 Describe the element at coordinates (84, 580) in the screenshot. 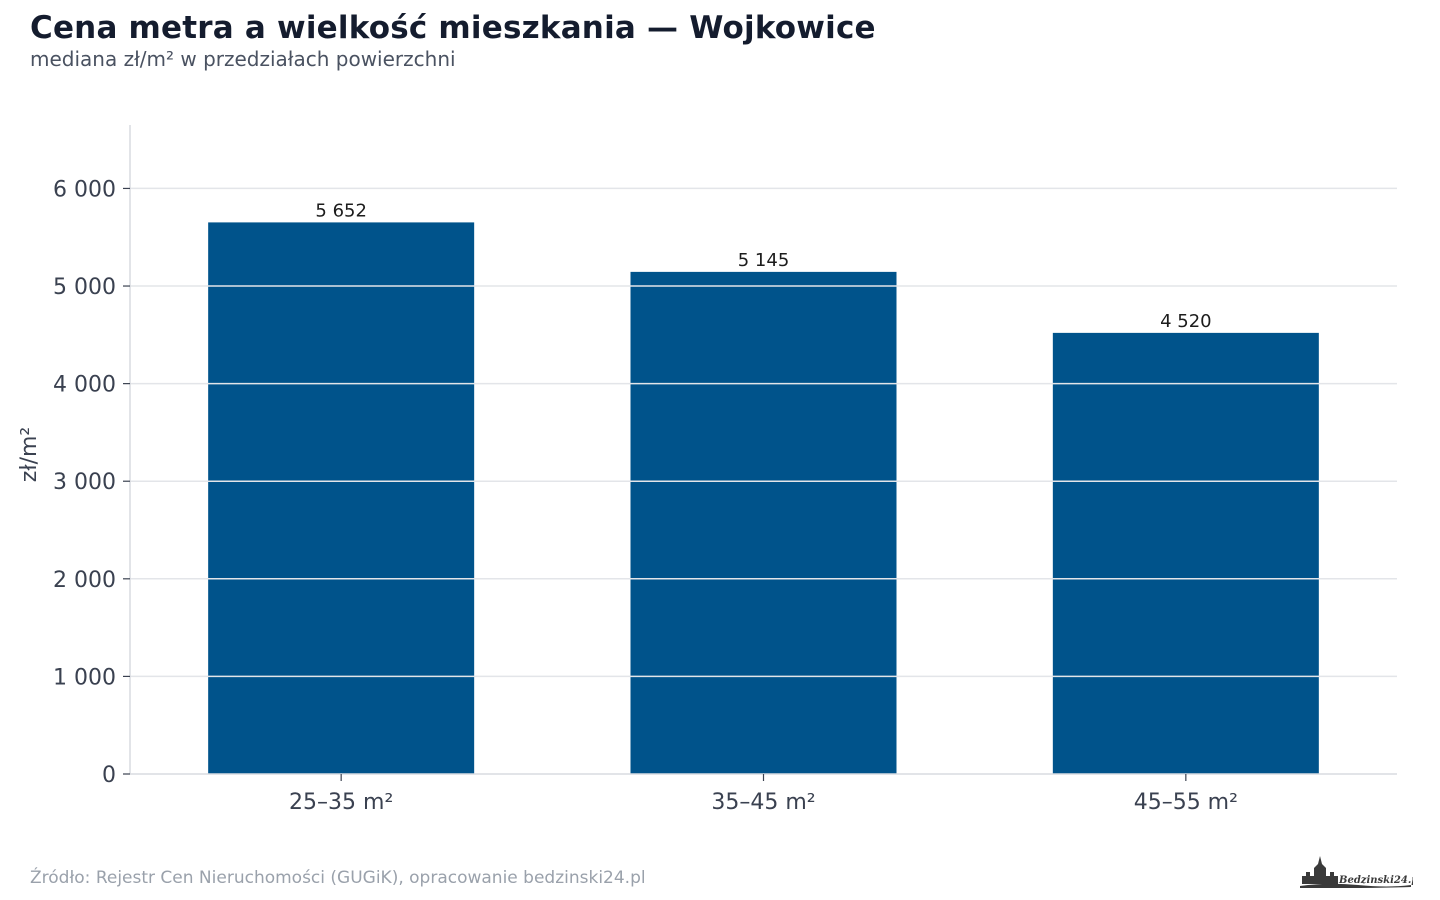

I see `y-tick-label: 2 000` at that location.